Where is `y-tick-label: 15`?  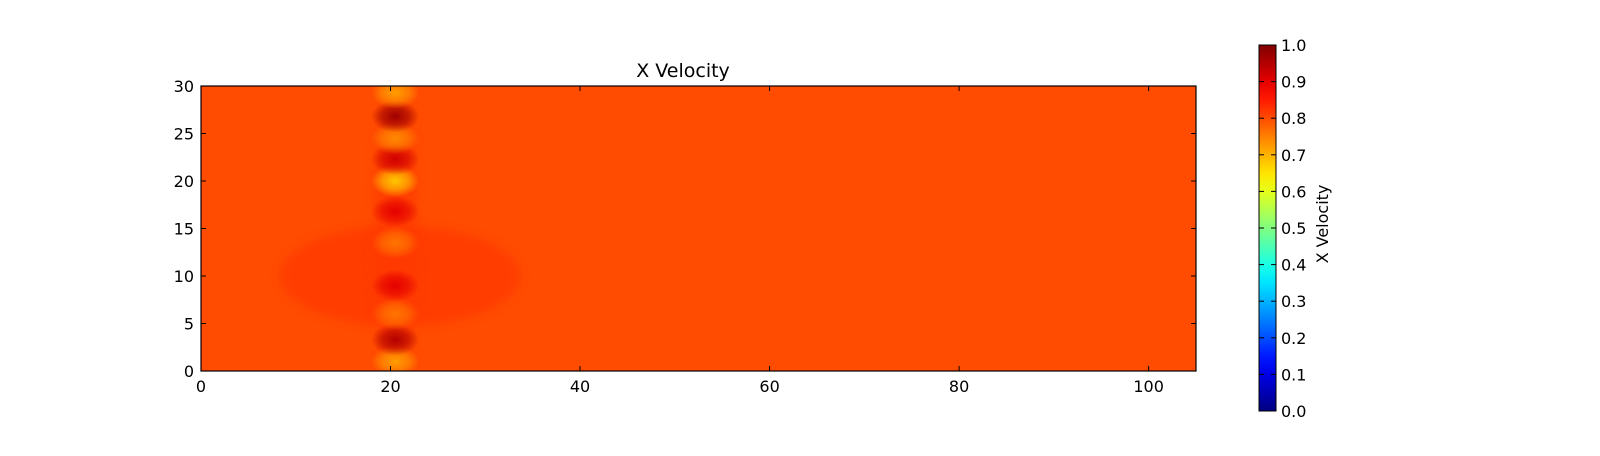 y-tick-label: 15 is located at coordinates (184, 229).